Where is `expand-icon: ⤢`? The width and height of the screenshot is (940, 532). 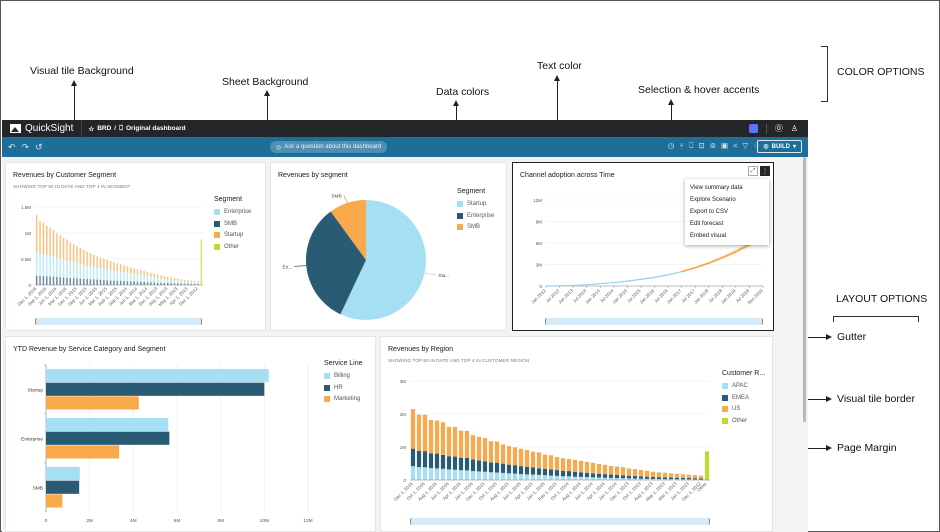 expand-icon: ⤢ is located at coordinates (753, 171).